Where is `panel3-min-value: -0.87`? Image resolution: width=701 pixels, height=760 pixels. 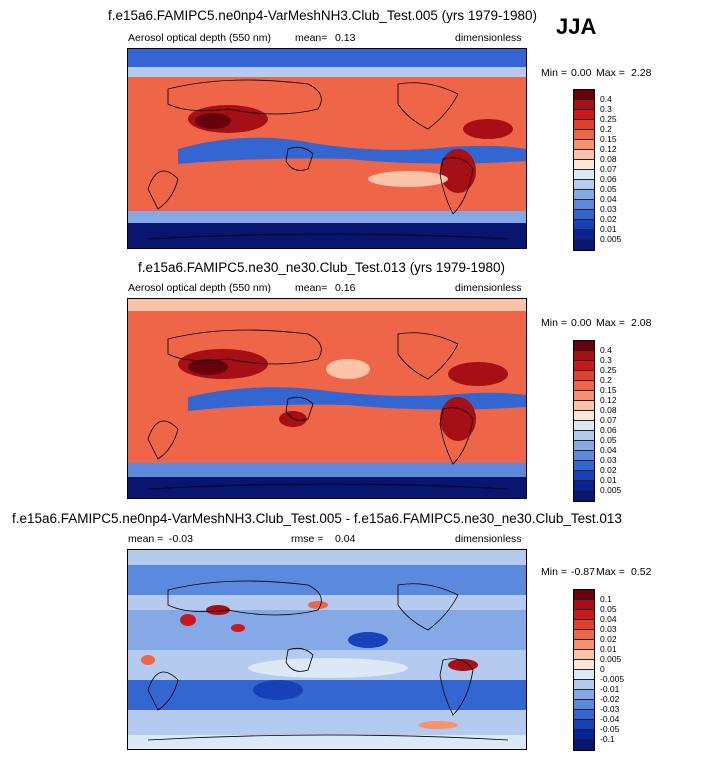 panel3-min-value: -0.87 is located at coordinates (583, 572).